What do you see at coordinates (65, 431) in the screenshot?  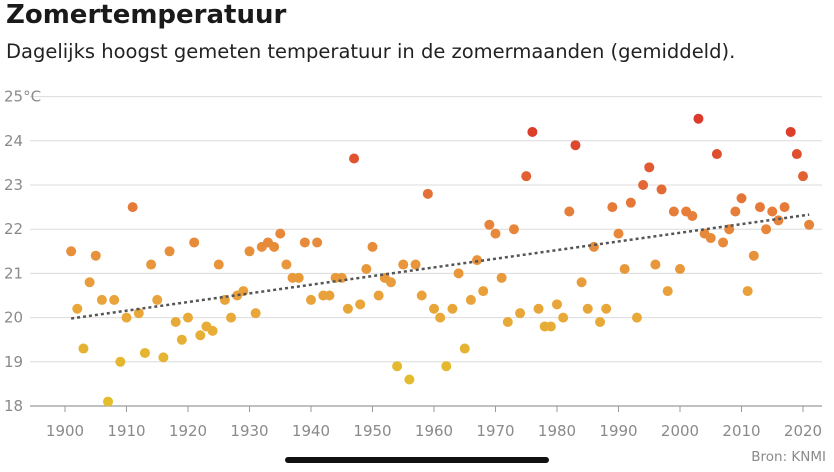 I see `x-tick-label: 1900` at bounding box center [65, 431].